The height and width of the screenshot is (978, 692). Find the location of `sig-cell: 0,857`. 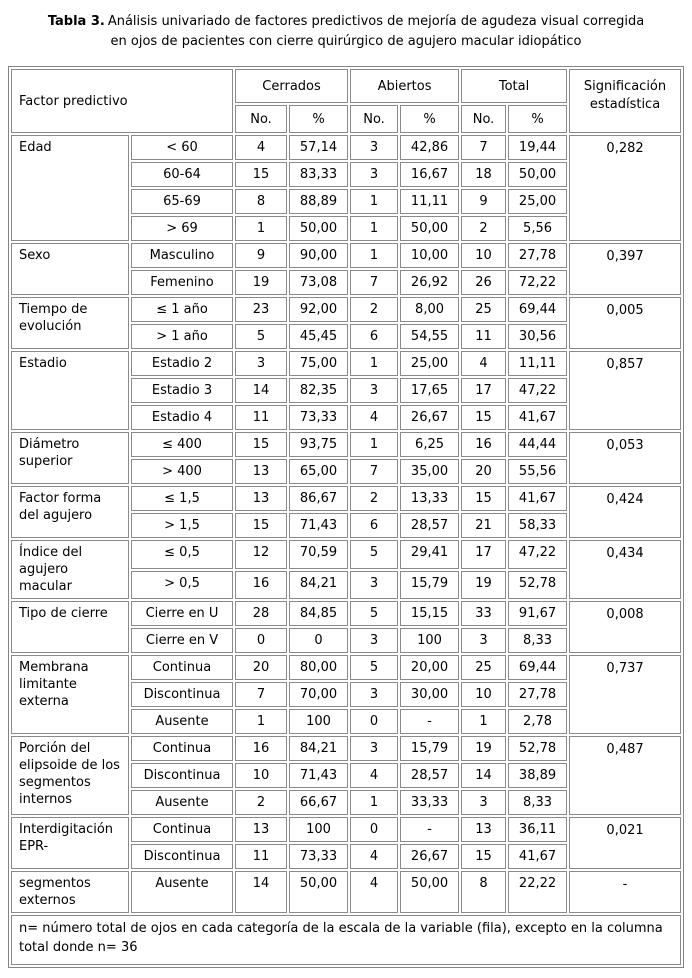

sig-cell: 0,857 is located at coordinates (625, 391).